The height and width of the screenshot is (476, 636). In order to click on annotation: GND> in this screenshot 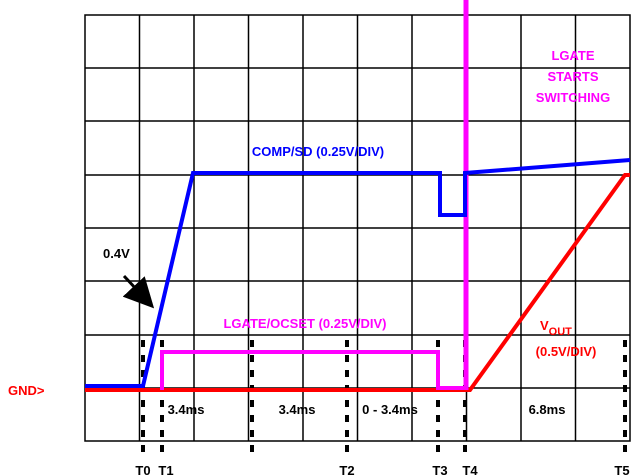, I will do `click(26, 390)`.